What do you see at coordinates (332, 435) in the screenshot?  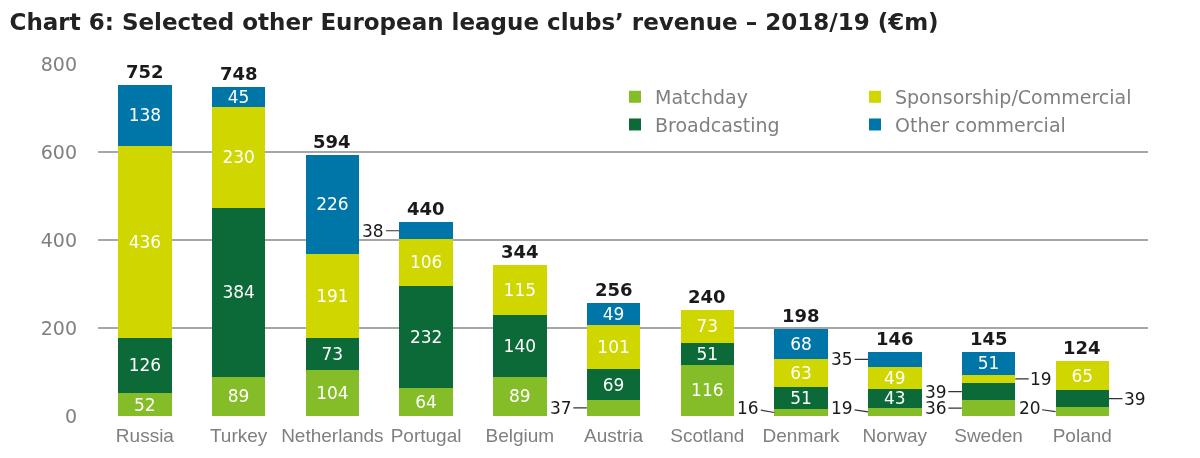 I see `x-tick-label: Netherlands` at bounding box center [332, 435].